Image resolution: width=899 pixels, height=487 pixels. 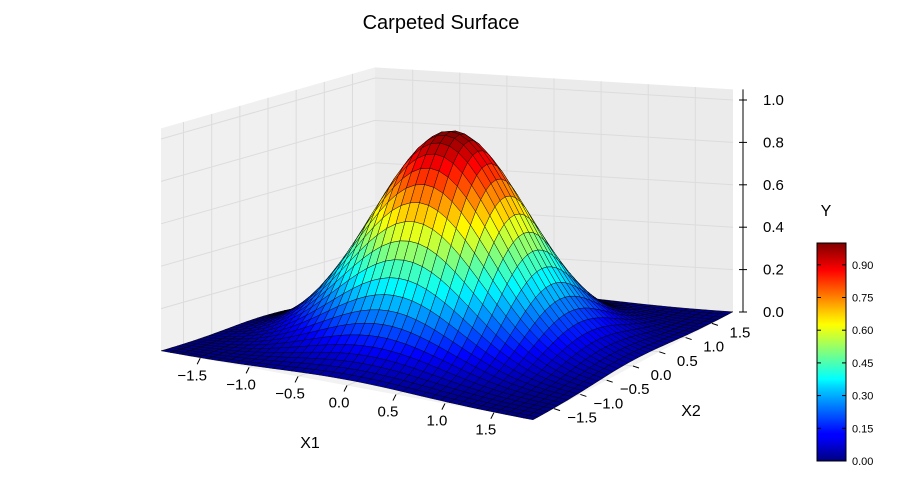 I want to click on chart-title: Carpeted Surface, so click(x=441, y=23).